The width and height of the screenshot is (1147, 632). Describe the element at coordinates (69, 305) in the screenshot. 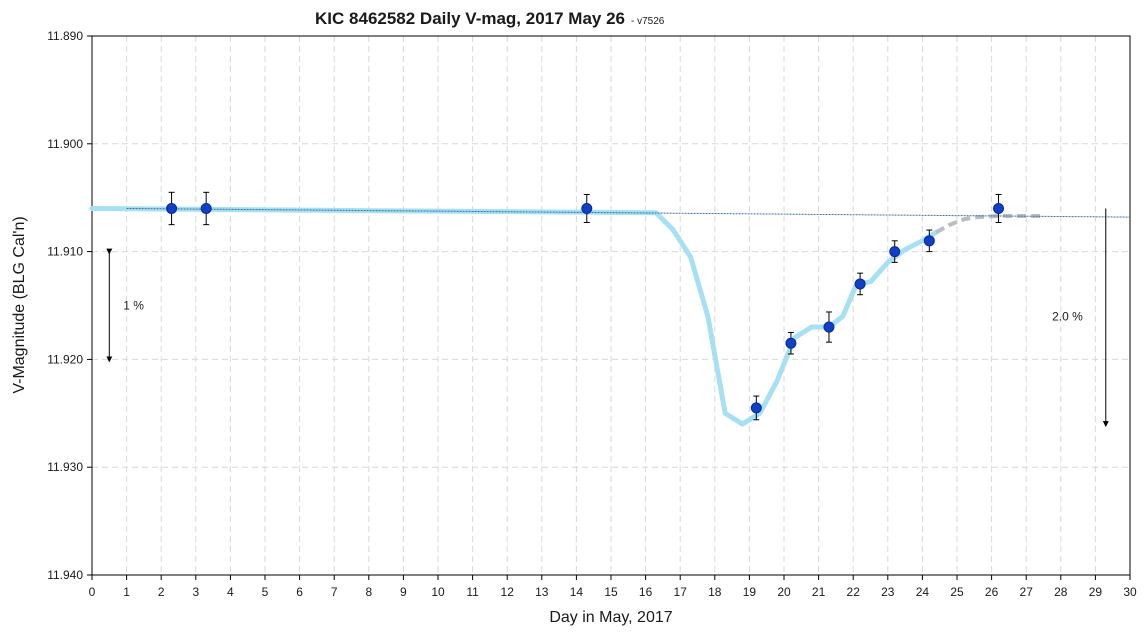

I see `y-tick-labels: 11.890 11.900 11.910 11.920 11.930 11.940` at that location.